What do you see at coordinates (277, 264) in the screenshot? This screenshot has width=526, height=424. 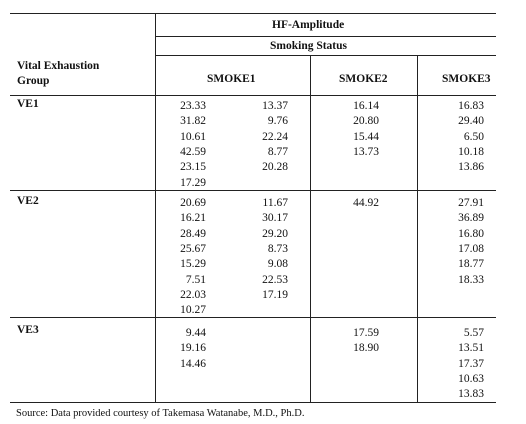 I see `cell-value: 9.08` at bounding box center [277, 264].